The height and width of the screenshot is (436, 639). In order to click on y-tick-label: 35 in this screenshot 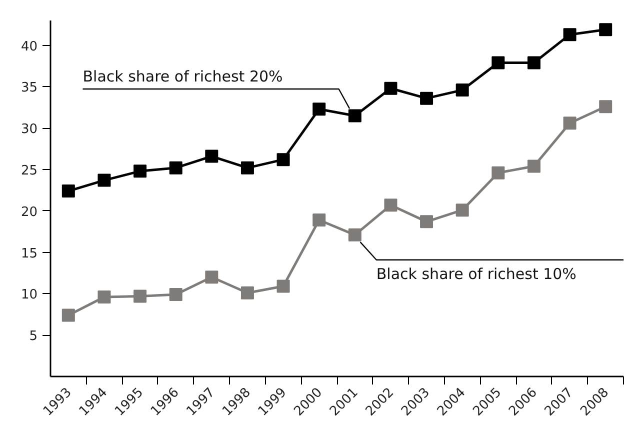, I will do `click(29, 88)`.